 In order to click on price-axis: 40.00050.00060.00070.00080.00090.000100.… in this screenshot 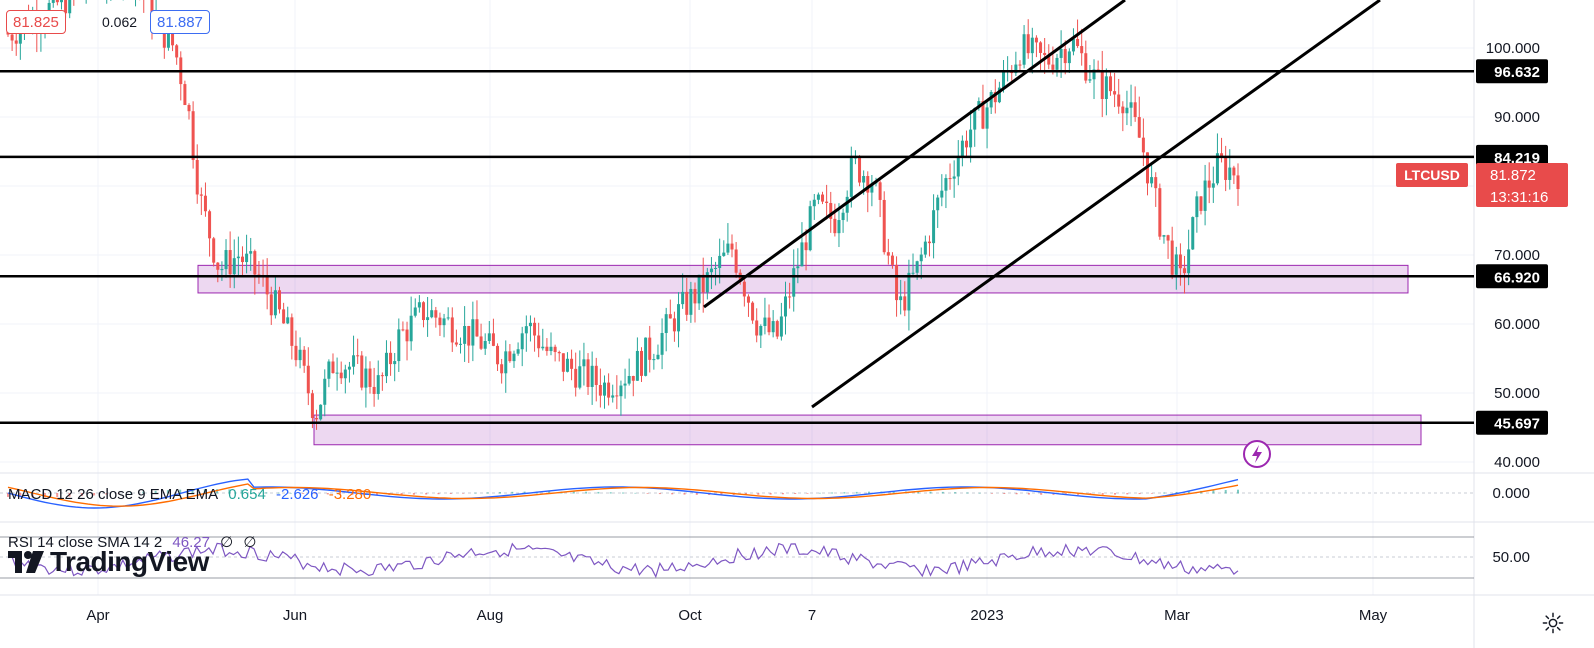, I will do `click(1482, 303)`.